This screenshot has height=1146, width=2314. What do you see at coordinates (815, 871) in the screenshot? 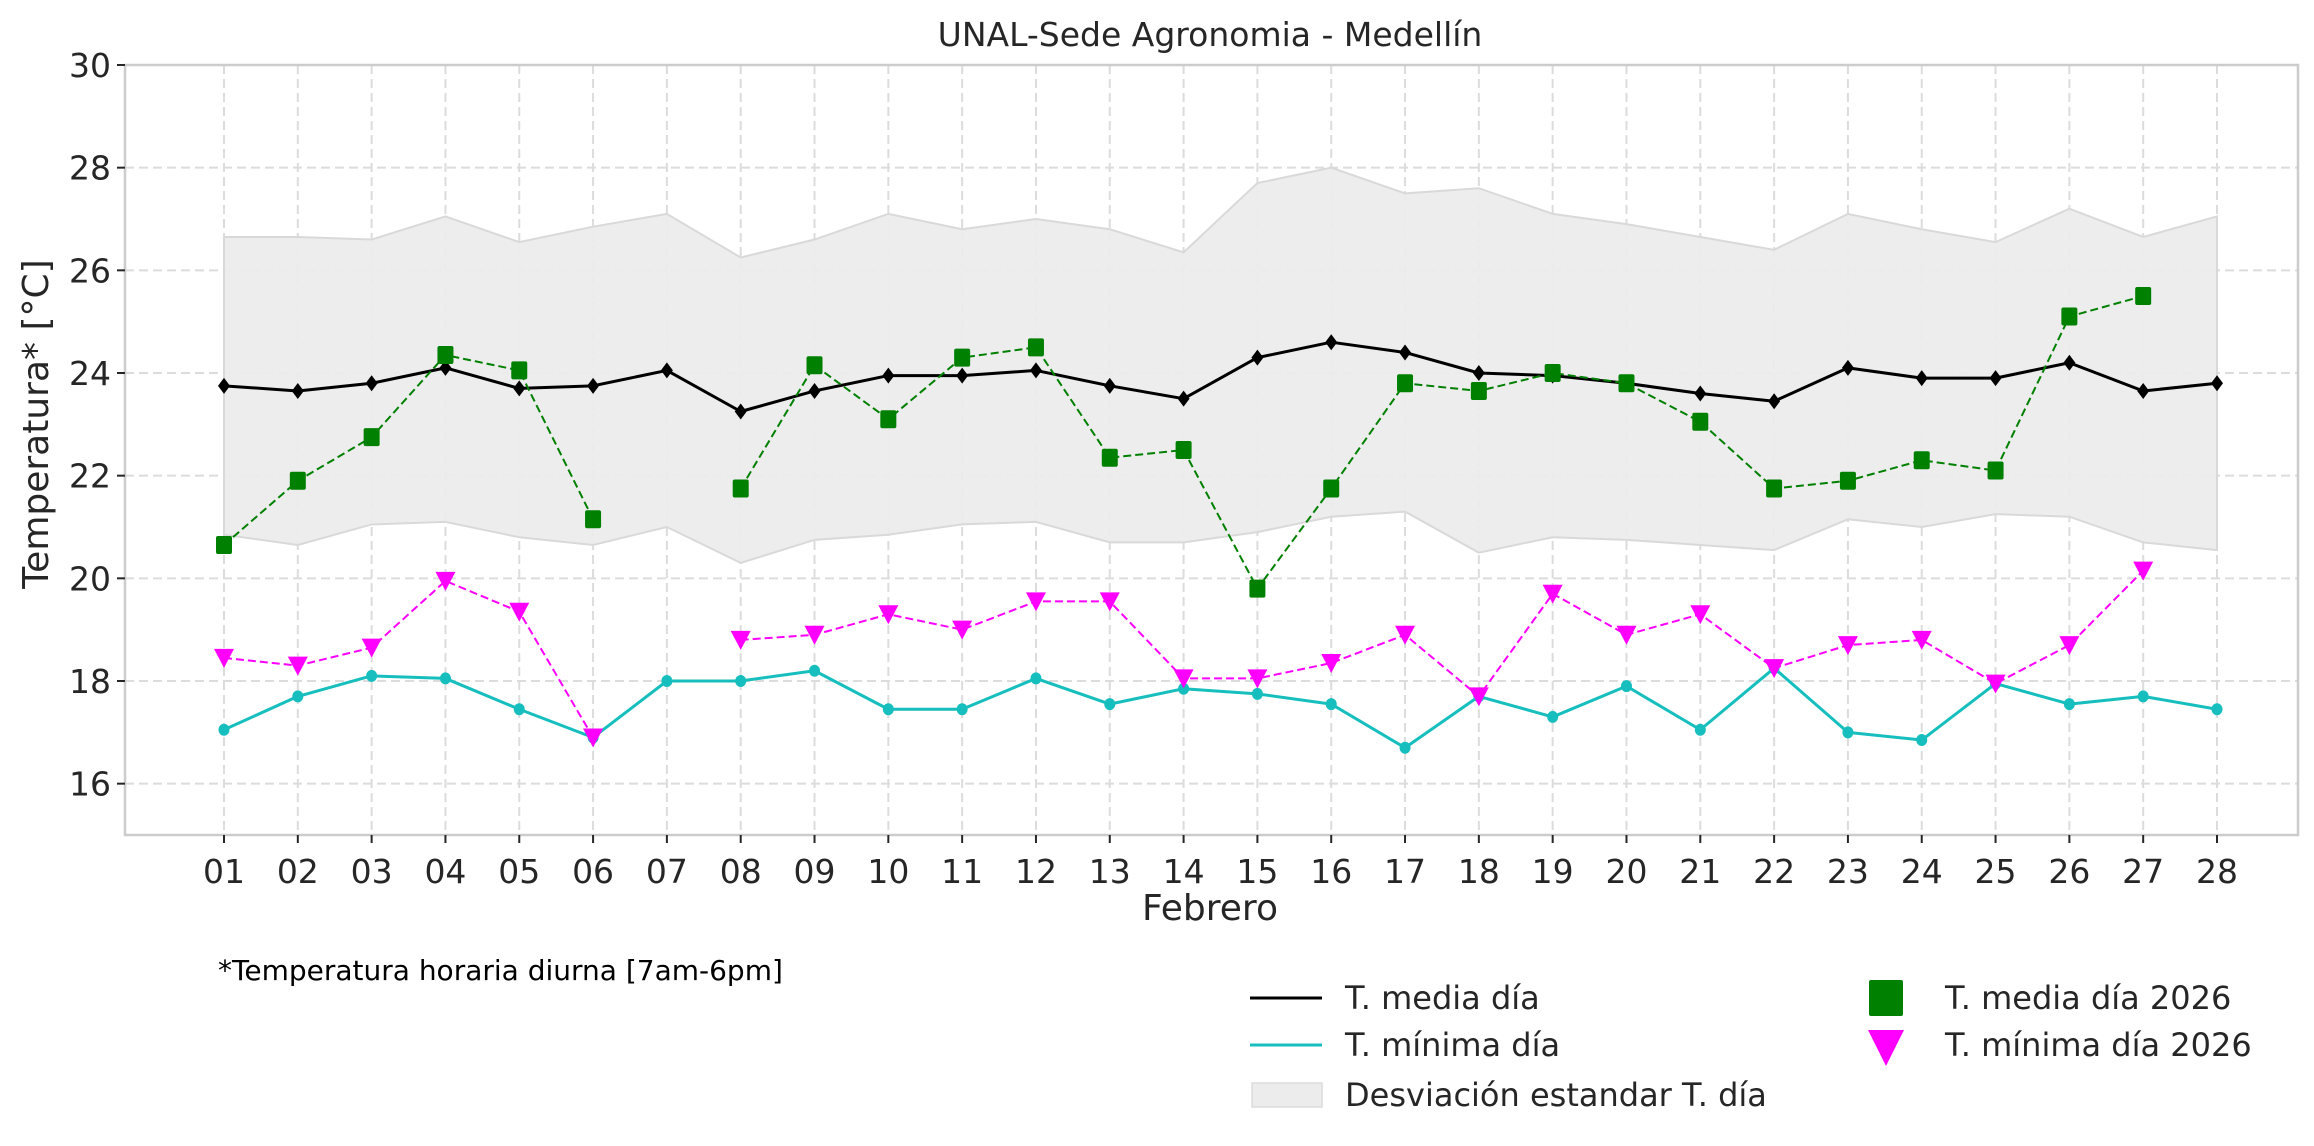
I see `x-tick-label: 09` at bounding box center [815, 871].